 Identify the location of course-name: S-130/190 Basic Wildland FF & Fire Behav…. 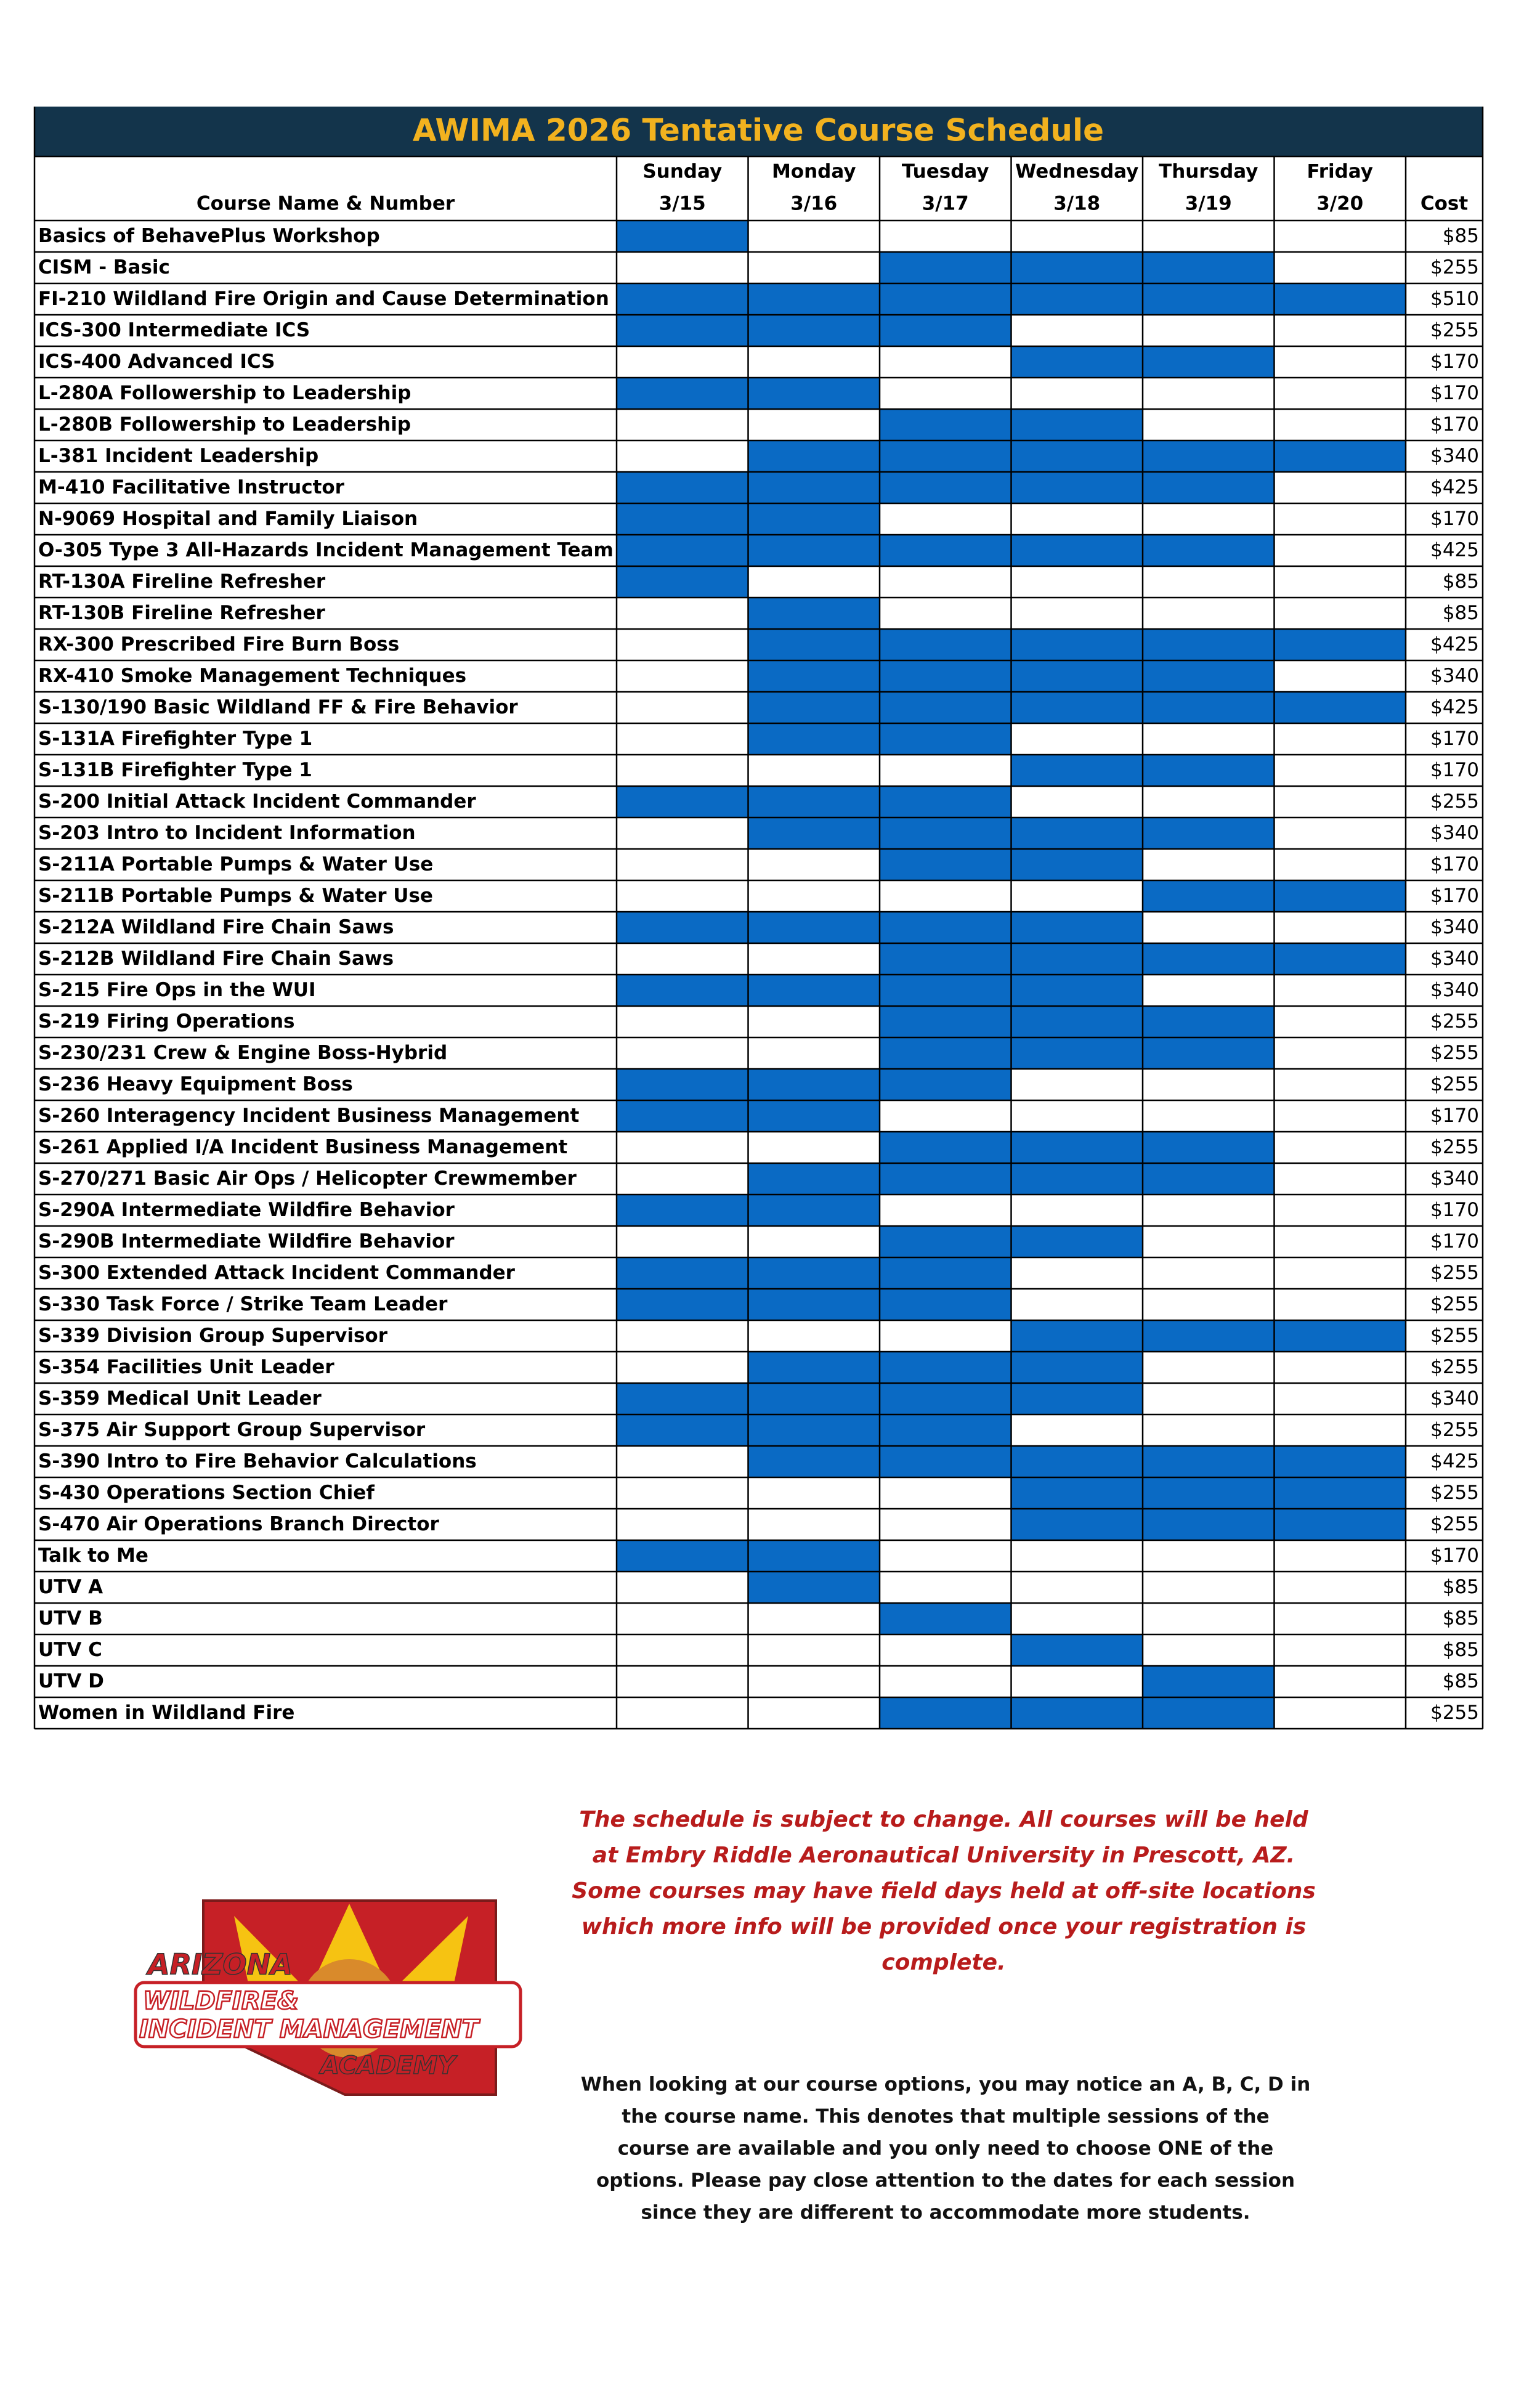
(278, 707).